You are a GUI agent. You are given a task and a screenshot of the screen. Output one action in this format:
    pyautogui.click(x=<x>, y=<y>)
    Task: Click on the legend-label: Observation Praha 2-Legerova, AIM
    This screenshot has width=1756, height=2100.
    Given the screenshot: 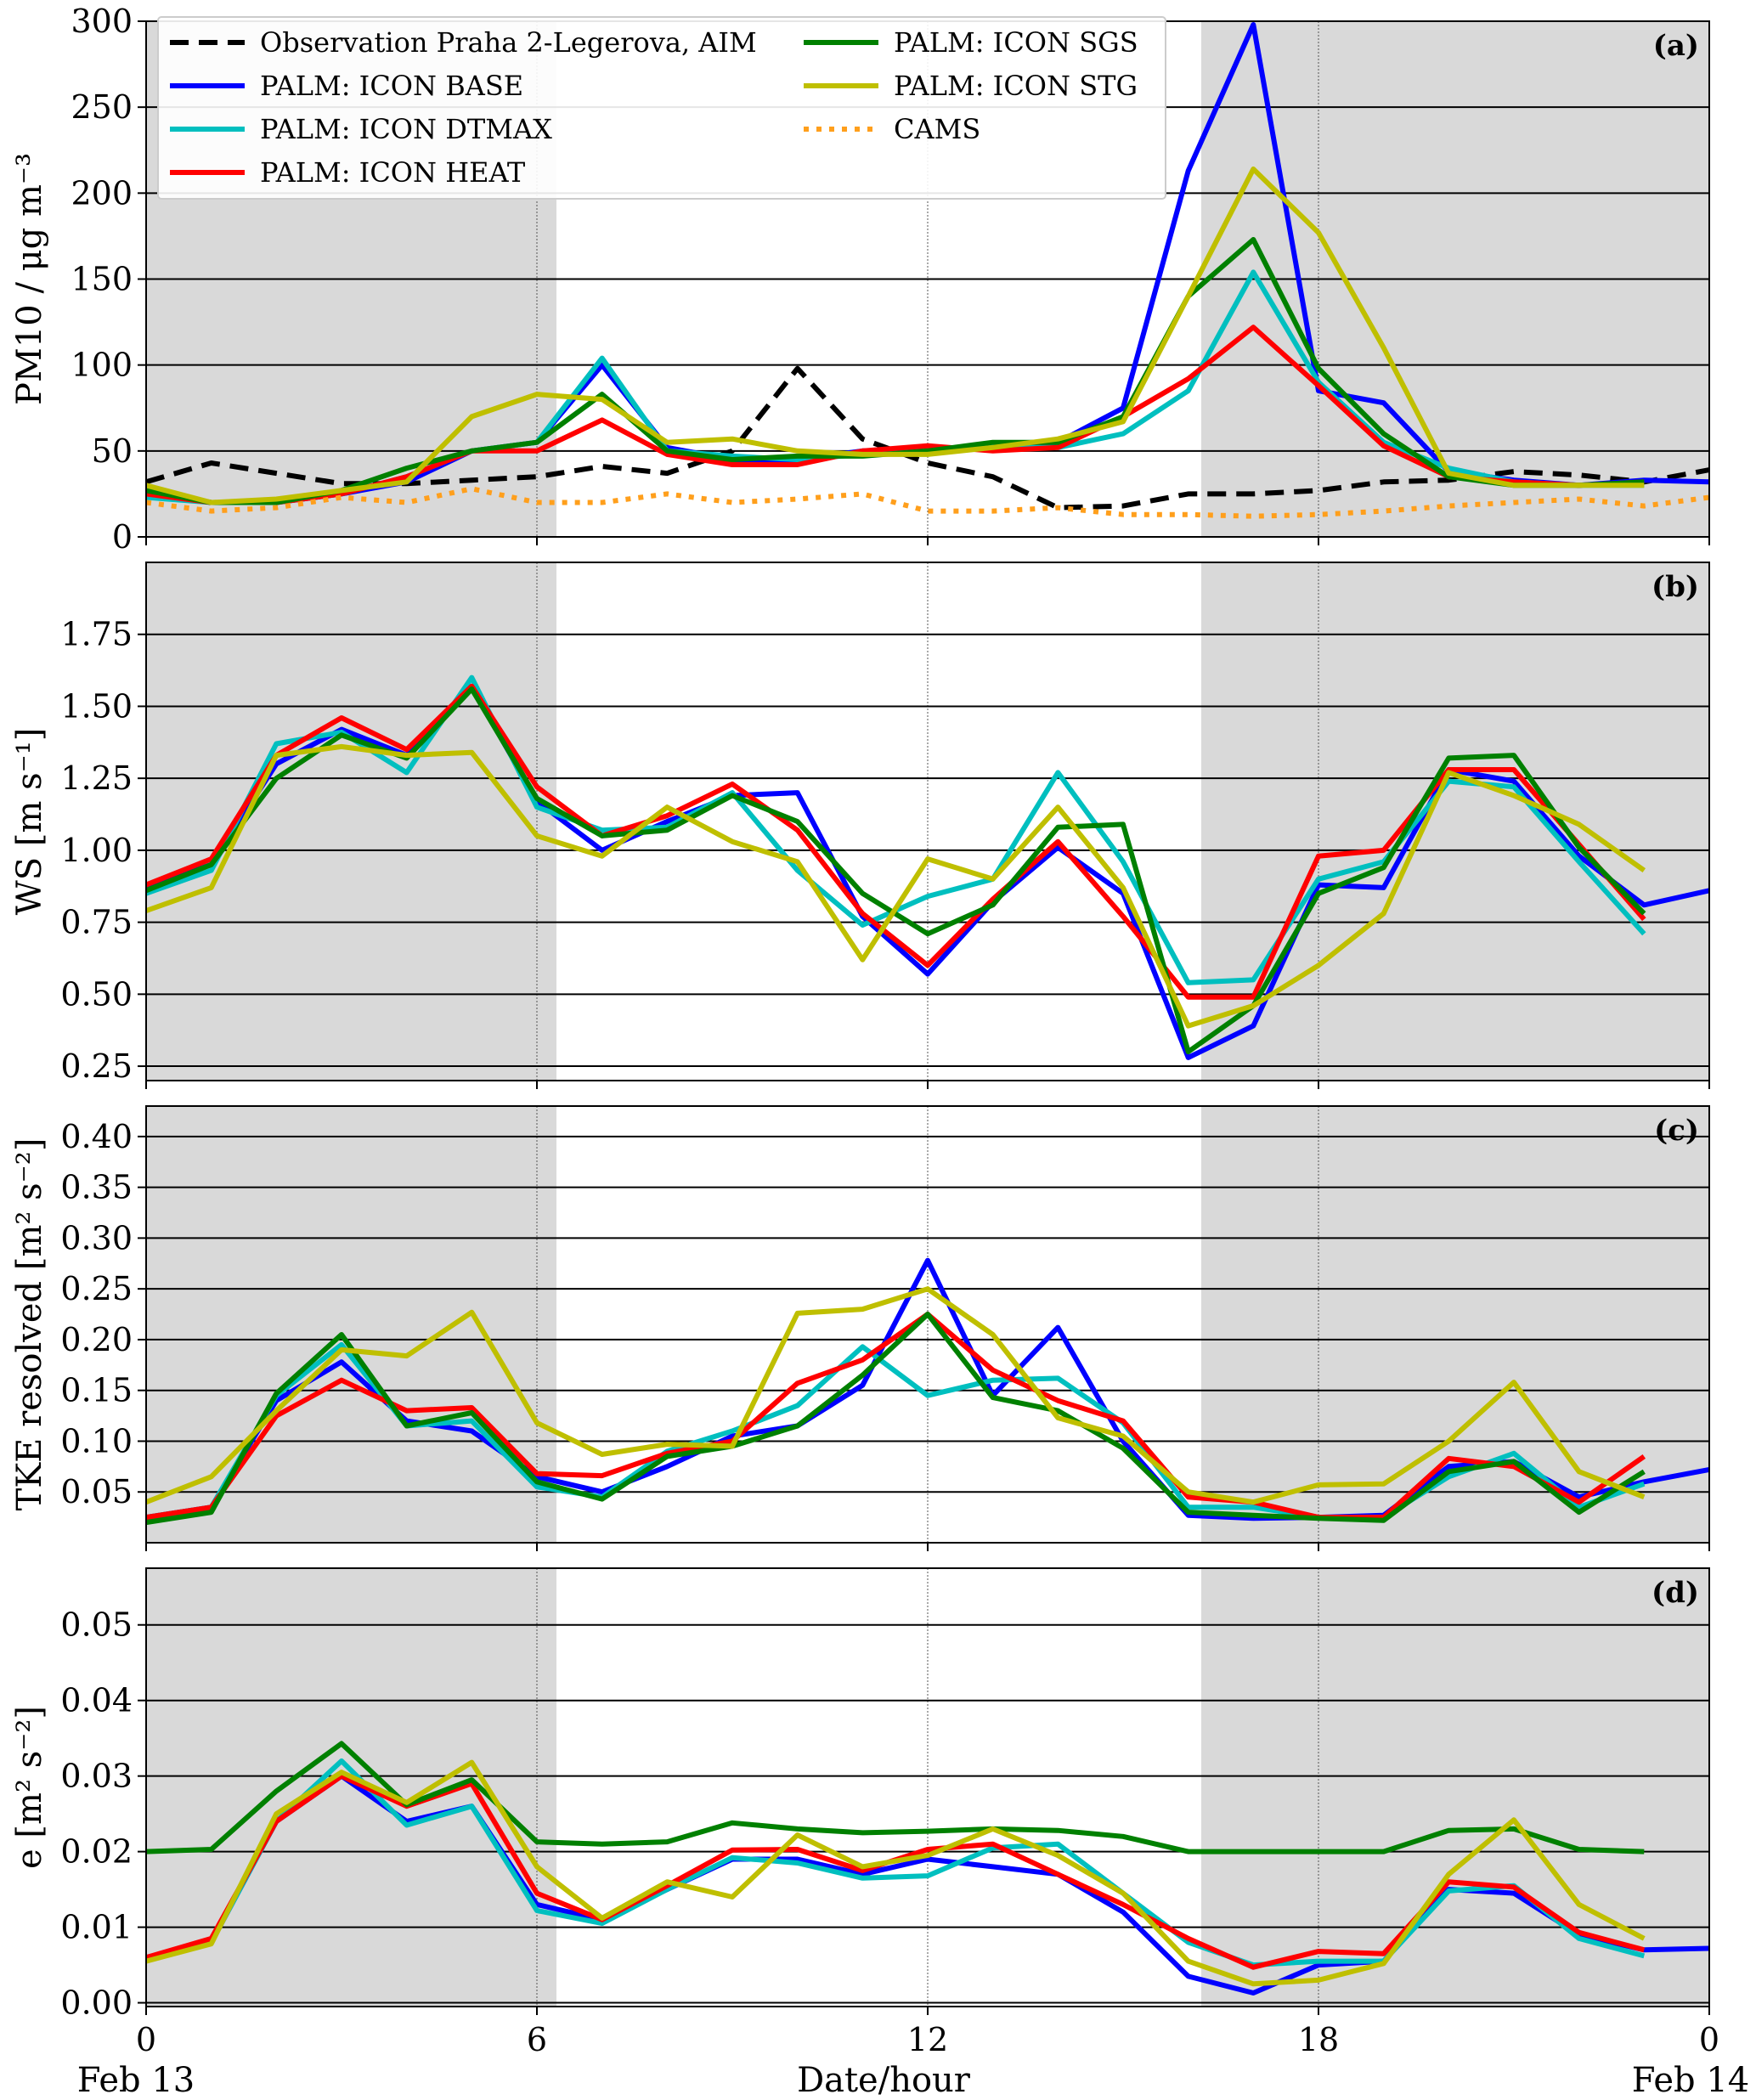 What is the action you would take?
    pyautogui.click(x=508, y=42)
    